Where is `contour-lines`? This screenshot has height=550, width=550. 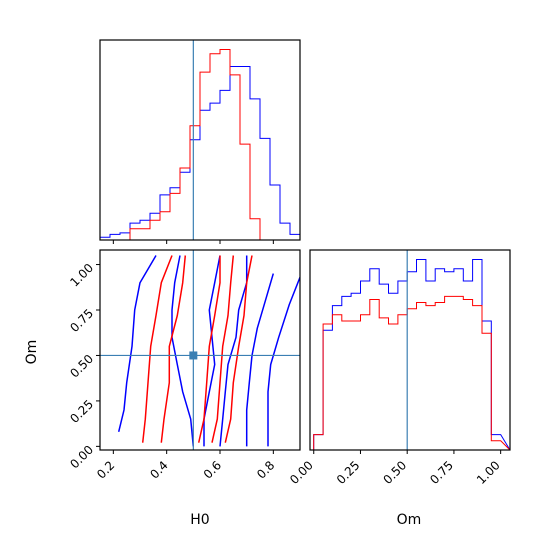
contour-lines is located at coordinates (208, 351).